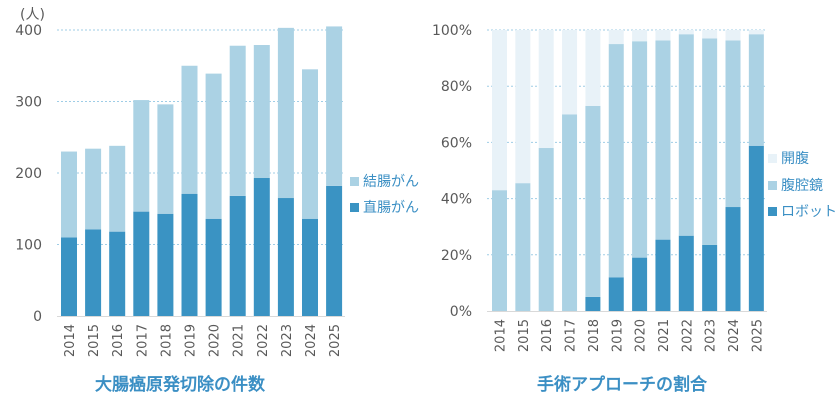 The image size is (840, 416). Describe the element at coordinates (802, 185) in the screenshot. I see `legend-label: 腹腔鏡` at that location.